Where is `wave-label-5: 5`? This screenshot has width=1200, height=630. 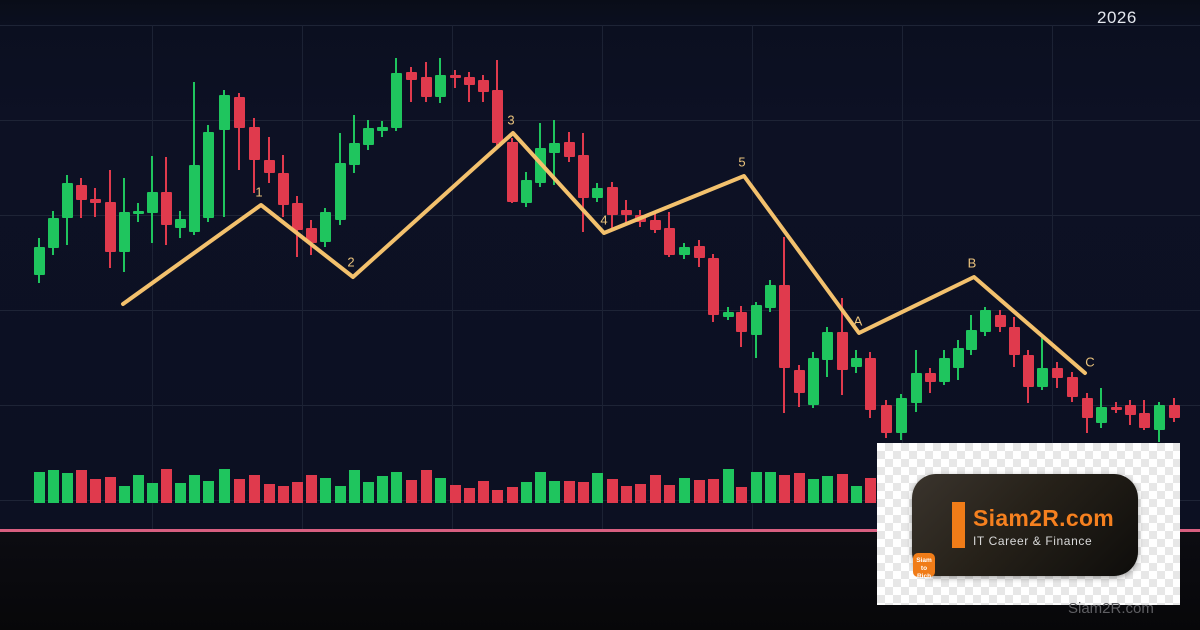 wave-label-5: 5 is located at coordinates (742, 162).